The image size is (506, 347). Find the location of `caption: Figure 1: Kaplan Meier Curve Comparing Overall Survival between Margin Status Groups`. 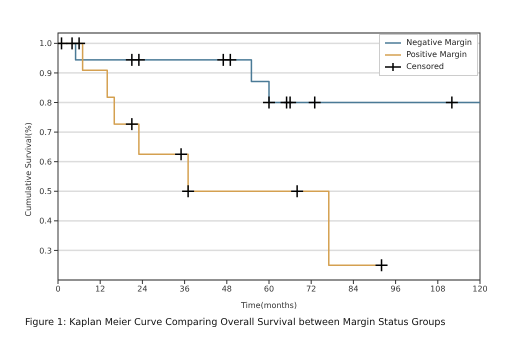

caption: Figure 1: Kaplan Meier Curve Comparing Overall Survival between Margin Status Groups is located at coordinates (235, 322).